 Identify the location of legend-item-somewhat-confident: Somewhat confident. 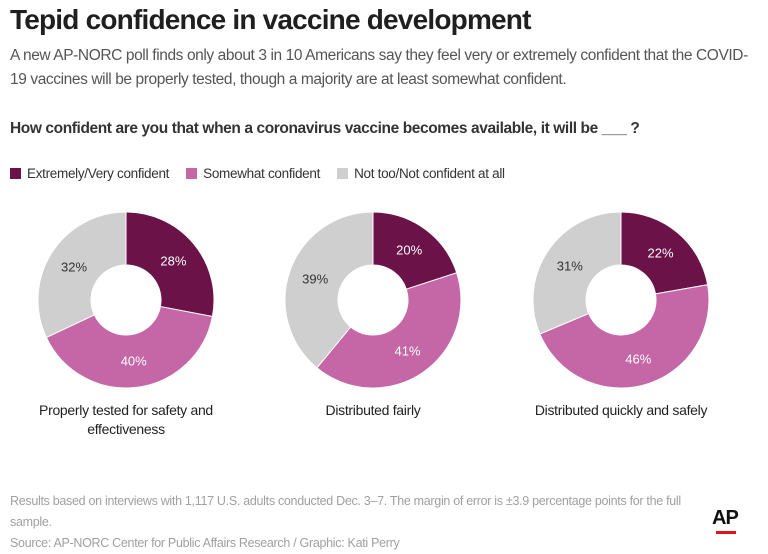
(253, 173).